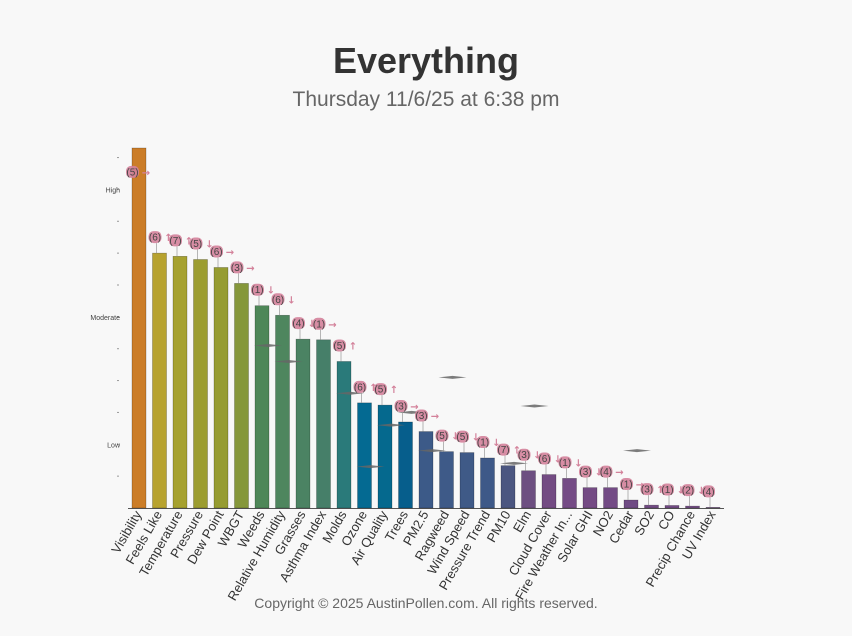 Image resolution: width=852 pixels, height=636 pixels. I want to click on bar-elm, so click(528, 489).